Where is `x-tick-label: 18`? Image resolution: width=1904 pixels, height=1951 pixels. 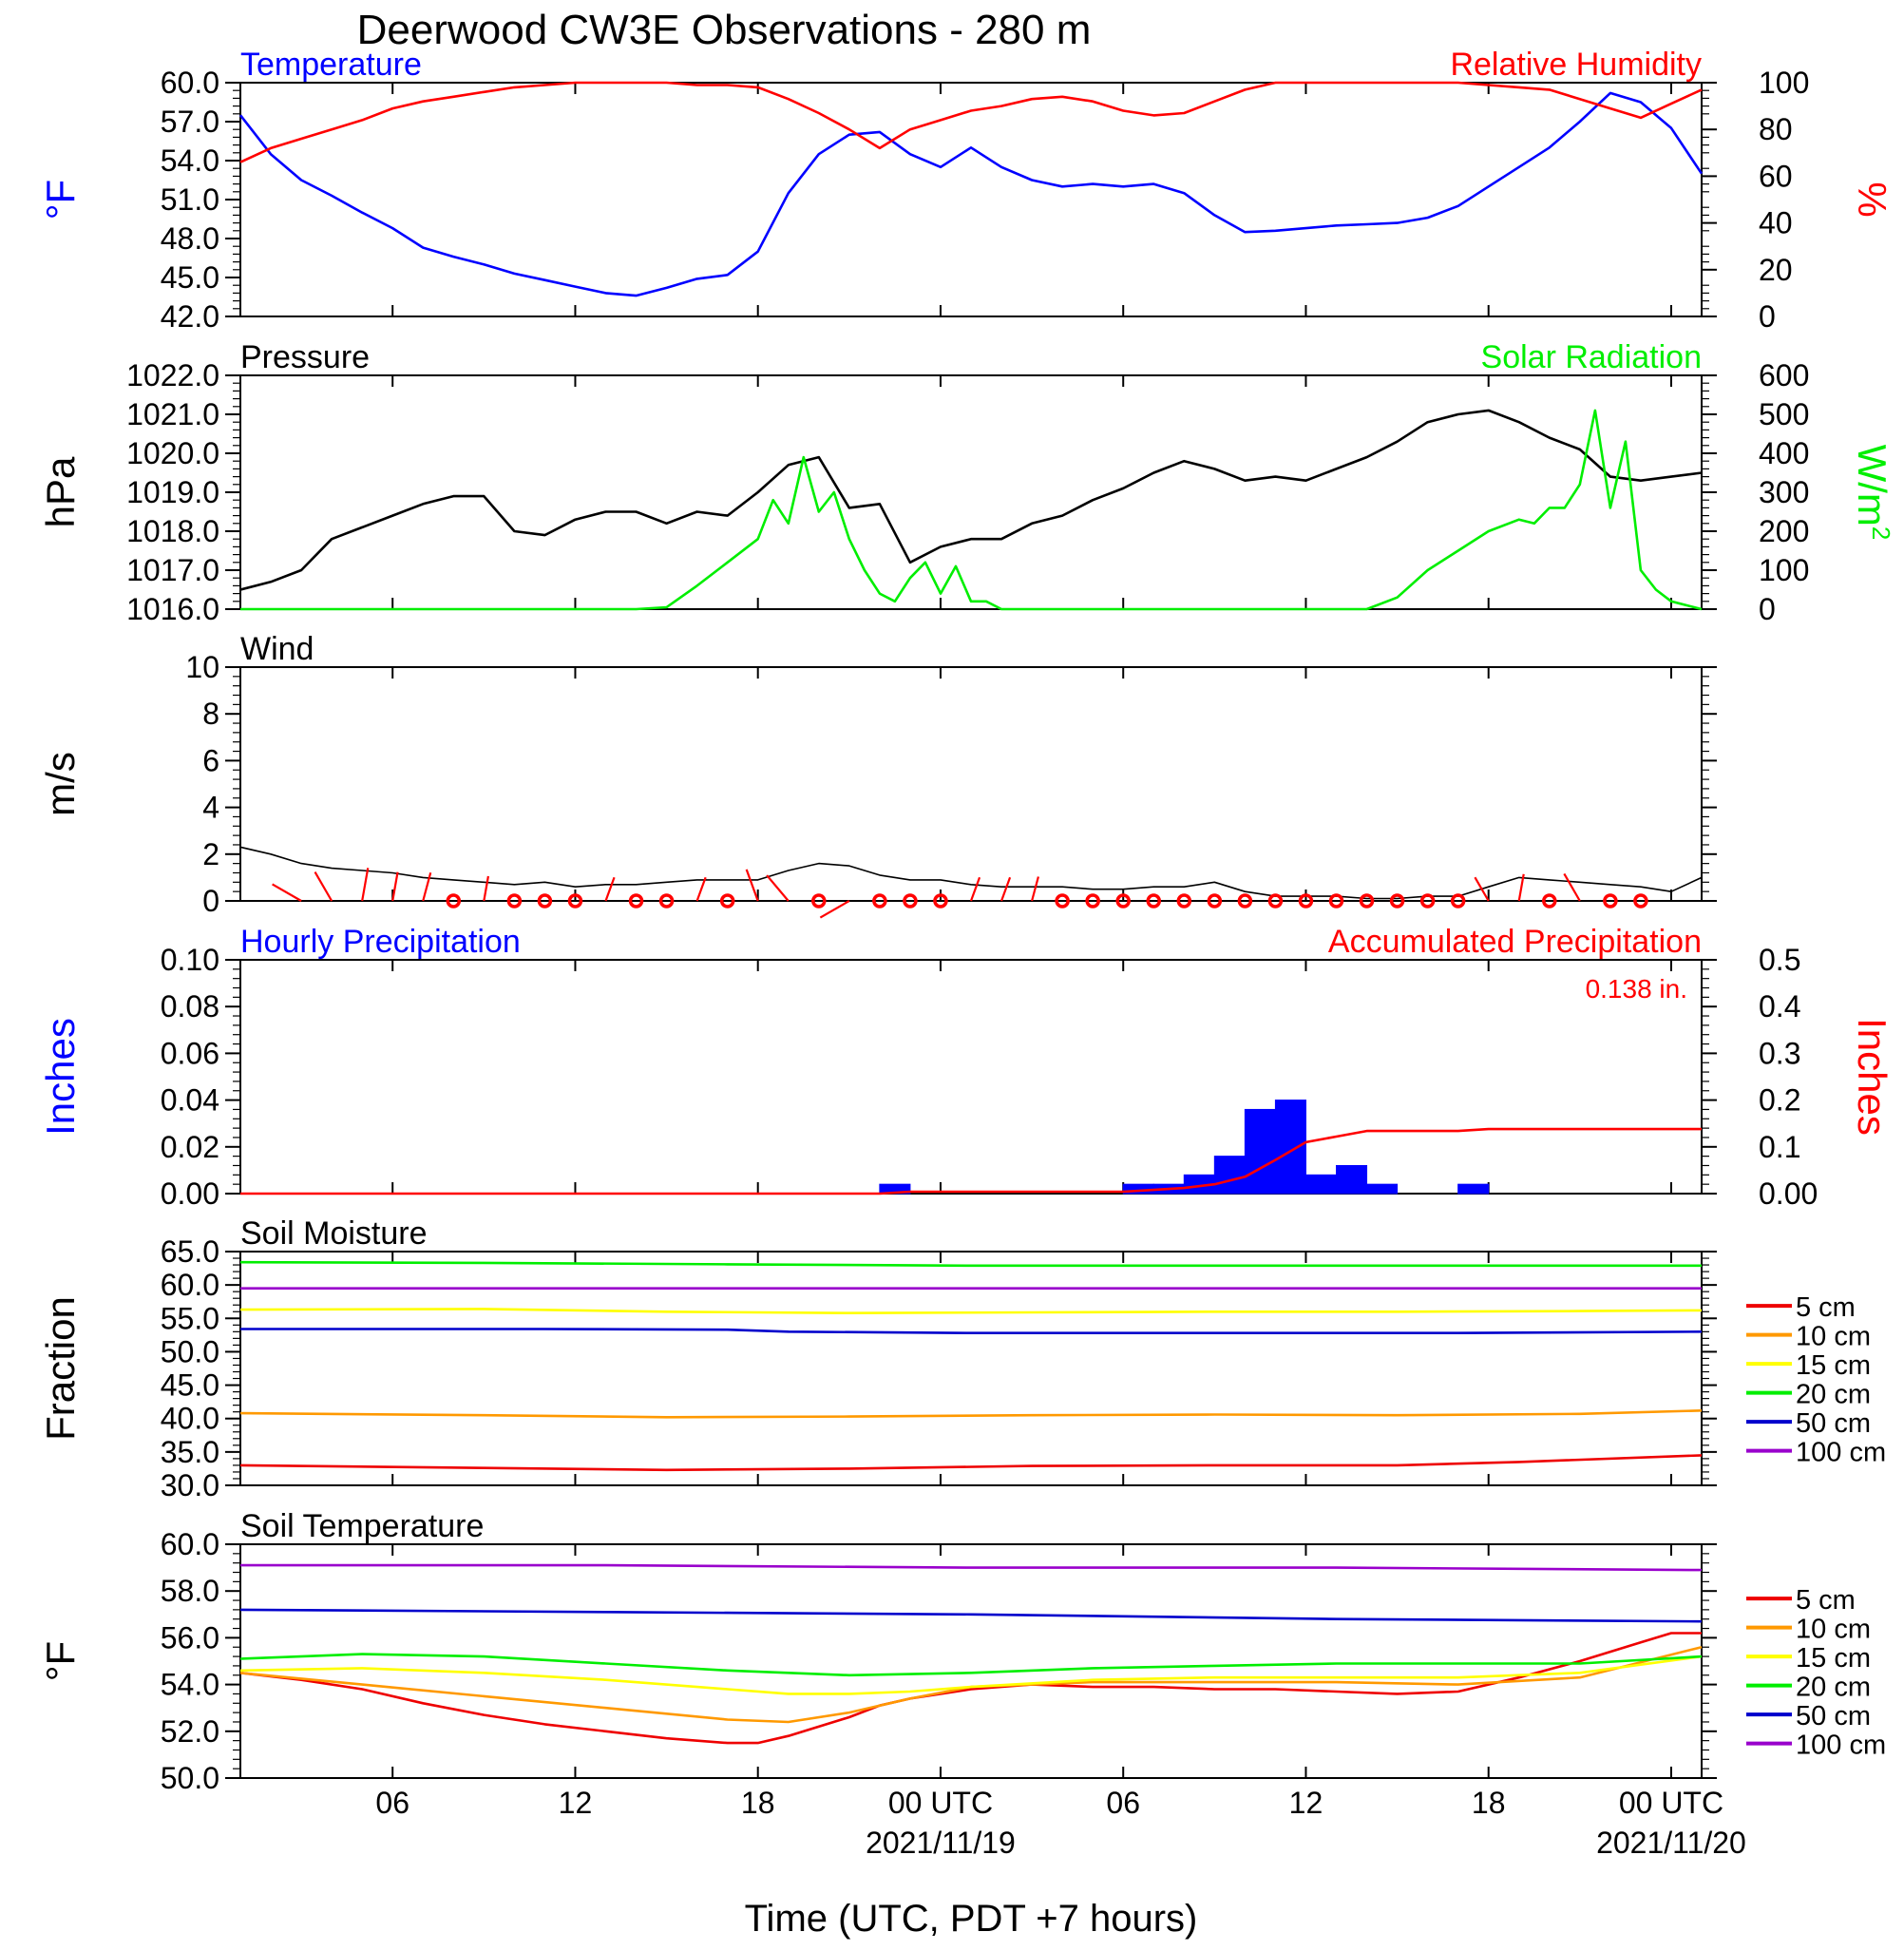 x-tick-label: 18 is located at coordinates (758, 1803).